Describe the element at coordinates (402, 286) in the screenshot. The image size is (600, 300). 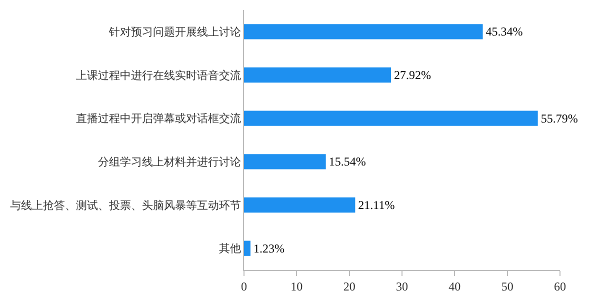
I see `x-tick-label: 30` at that location.